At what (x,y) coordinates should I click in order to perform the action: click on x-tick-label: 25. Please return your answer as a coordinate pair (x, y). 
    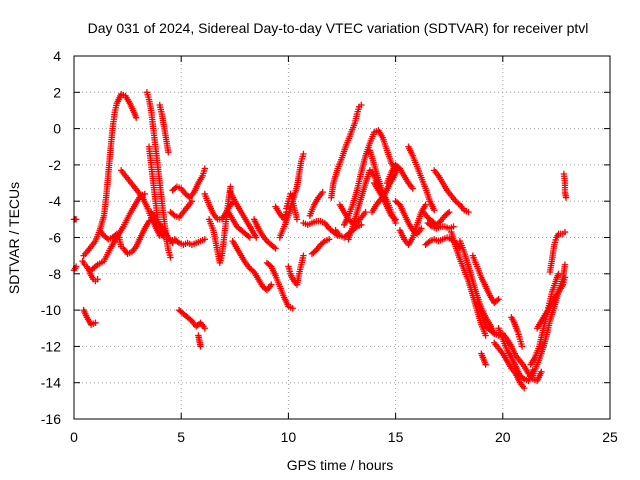
    Looking at the image, I should click on (610, 437).